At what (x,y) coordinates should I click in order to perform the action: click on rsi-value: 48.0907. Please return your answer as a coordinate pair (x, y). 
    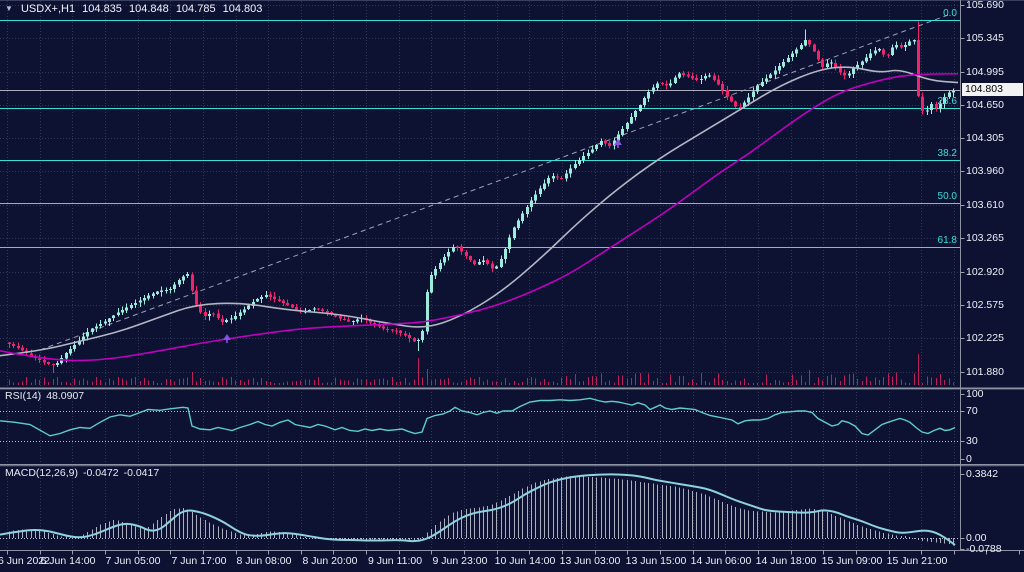
    Looking at the image, I should click on (65, 396).